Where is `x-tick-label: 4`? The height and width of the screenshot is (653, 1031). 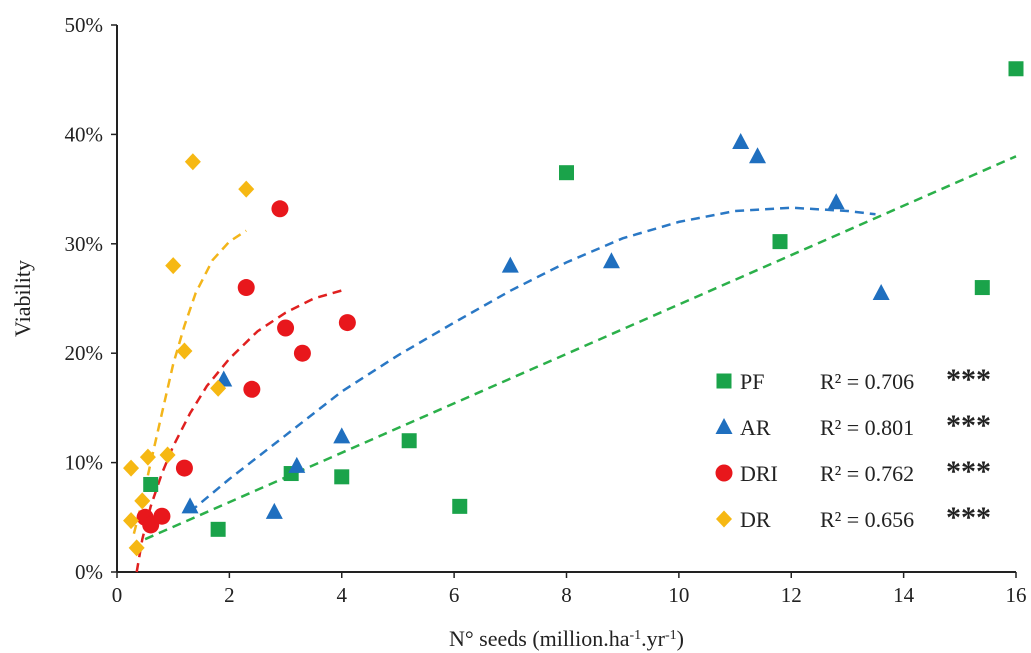
x-tick-label: 4 is located at coordinates (342, 595).